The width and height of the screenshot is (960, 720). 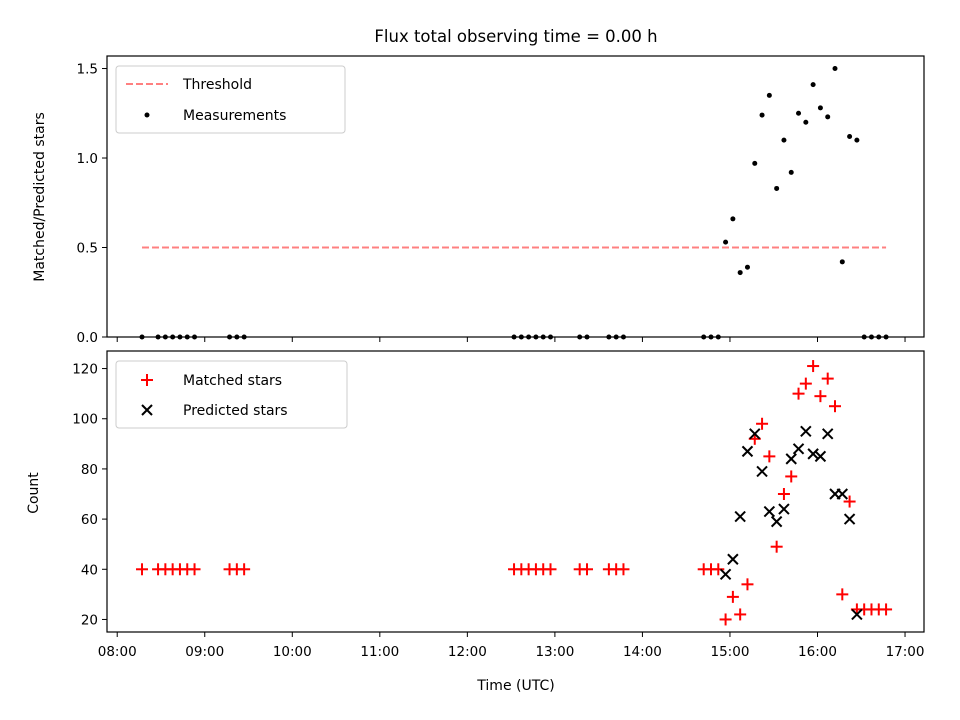 What do you see at coordinates (117, 652) in the screenshot?
I see `x-tick-label: 08:00` at bounding box center [117, 652].